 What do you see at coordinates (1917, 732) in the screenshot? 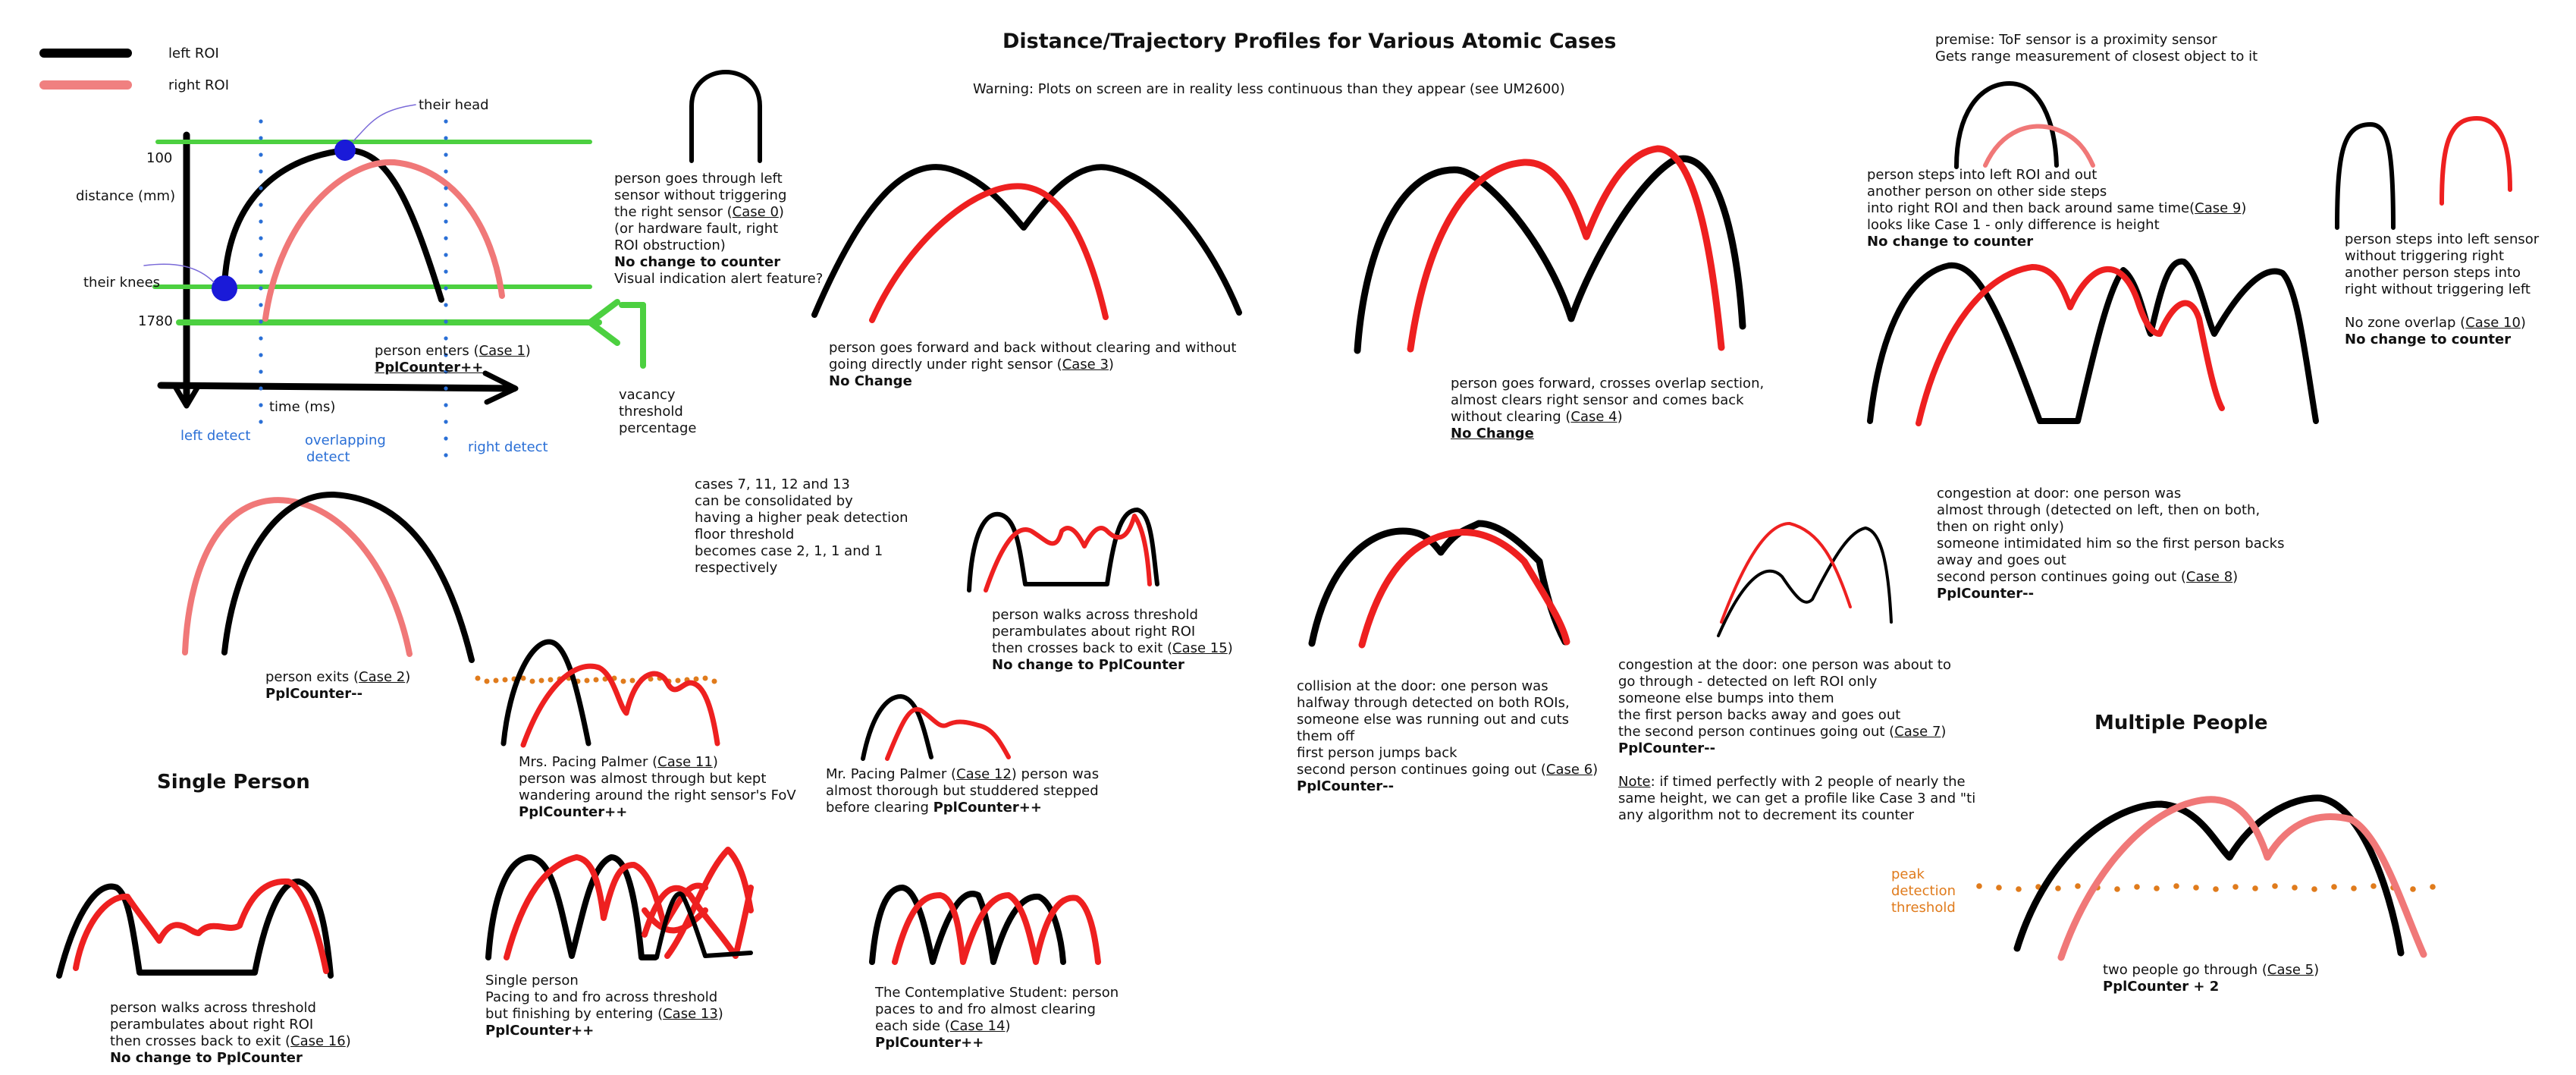
I see `c7-case: Case 7` at bounding box center [1917, 732].